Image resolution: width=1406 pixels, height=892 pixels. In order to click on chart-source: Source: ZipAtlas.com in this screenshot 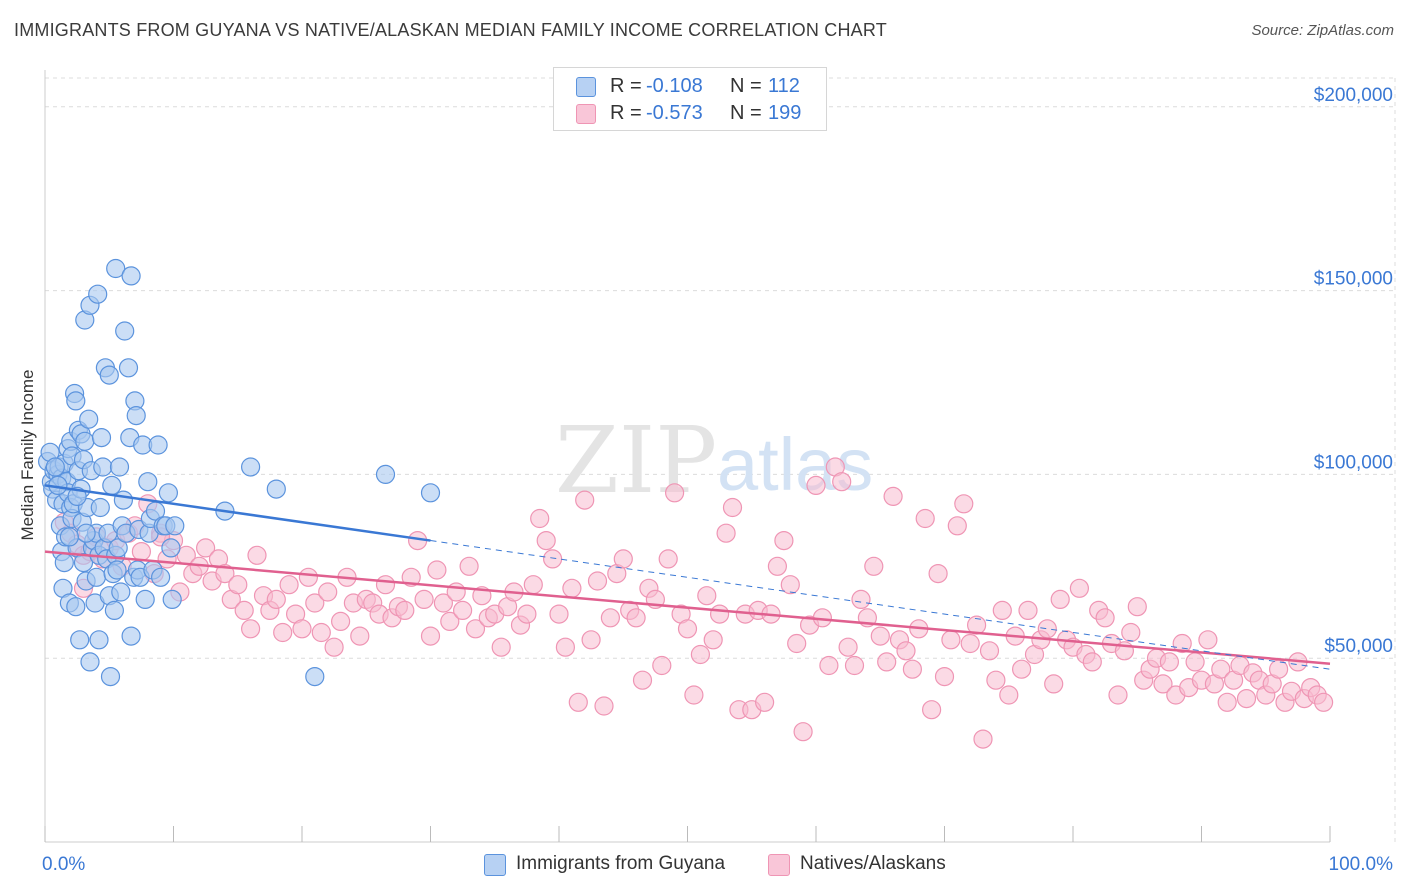, I will do `click(1322, 30)`.